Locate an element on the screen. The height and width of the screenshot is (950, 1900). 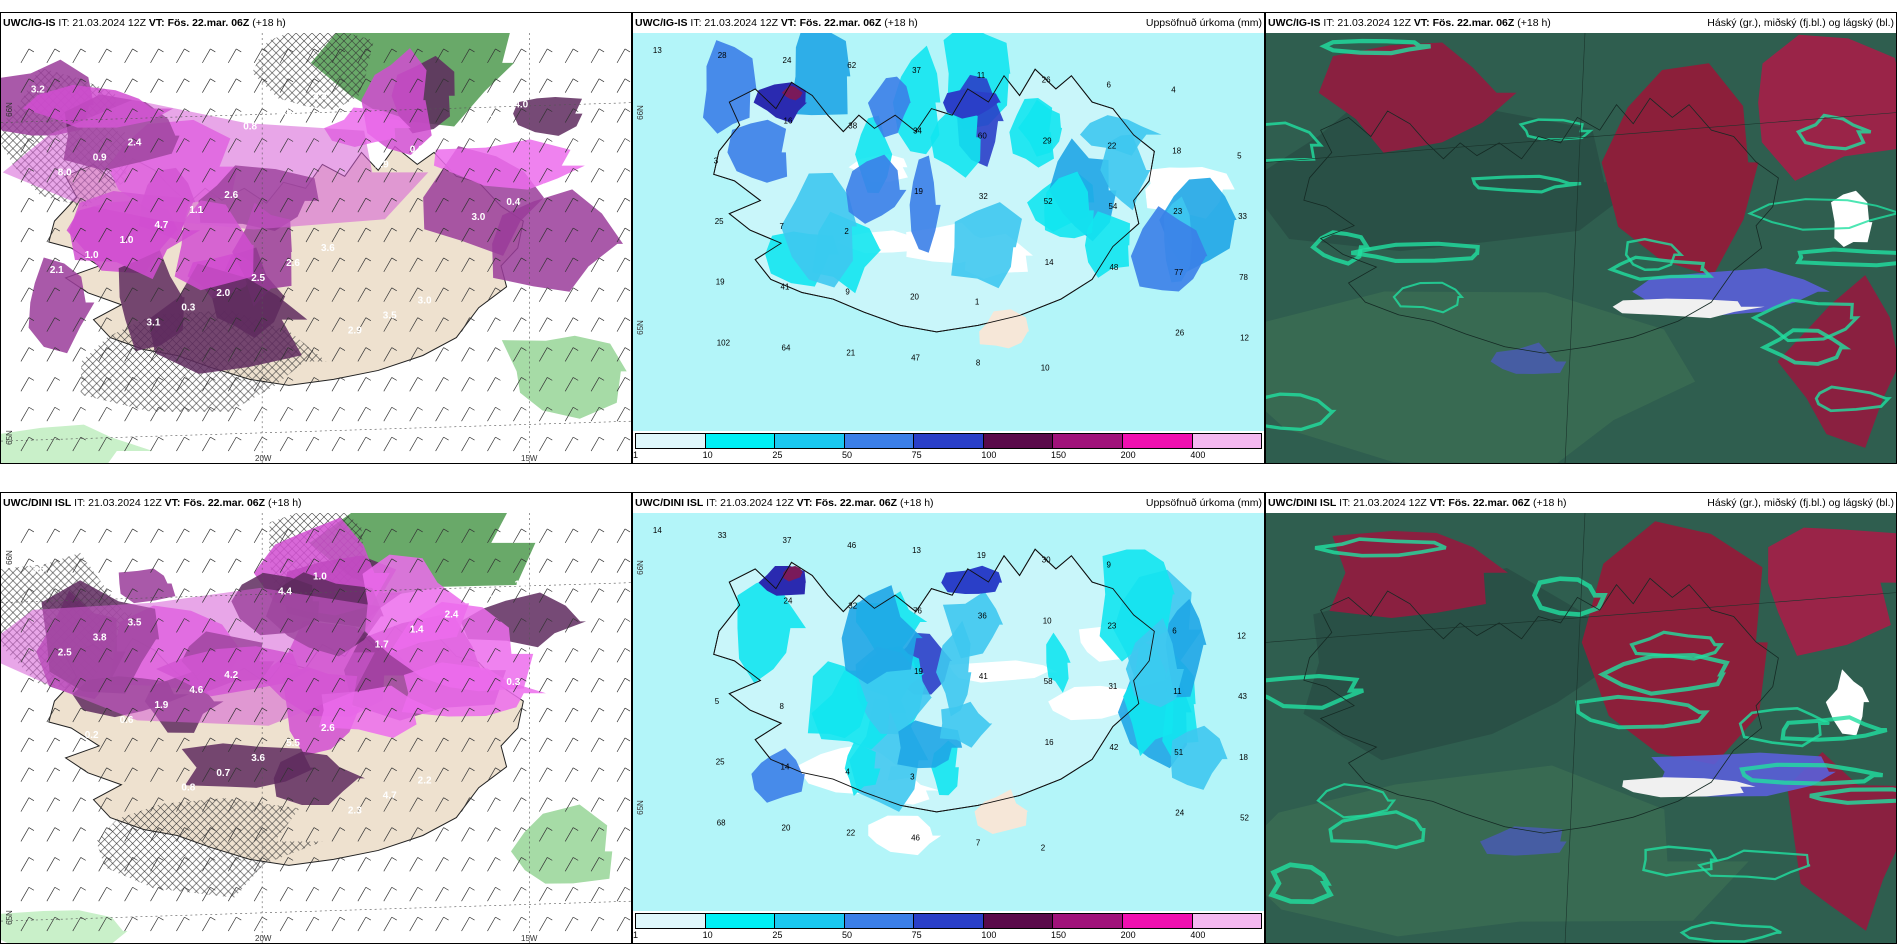
precip-value-label: 26 is located at coordinates (1179, 332).